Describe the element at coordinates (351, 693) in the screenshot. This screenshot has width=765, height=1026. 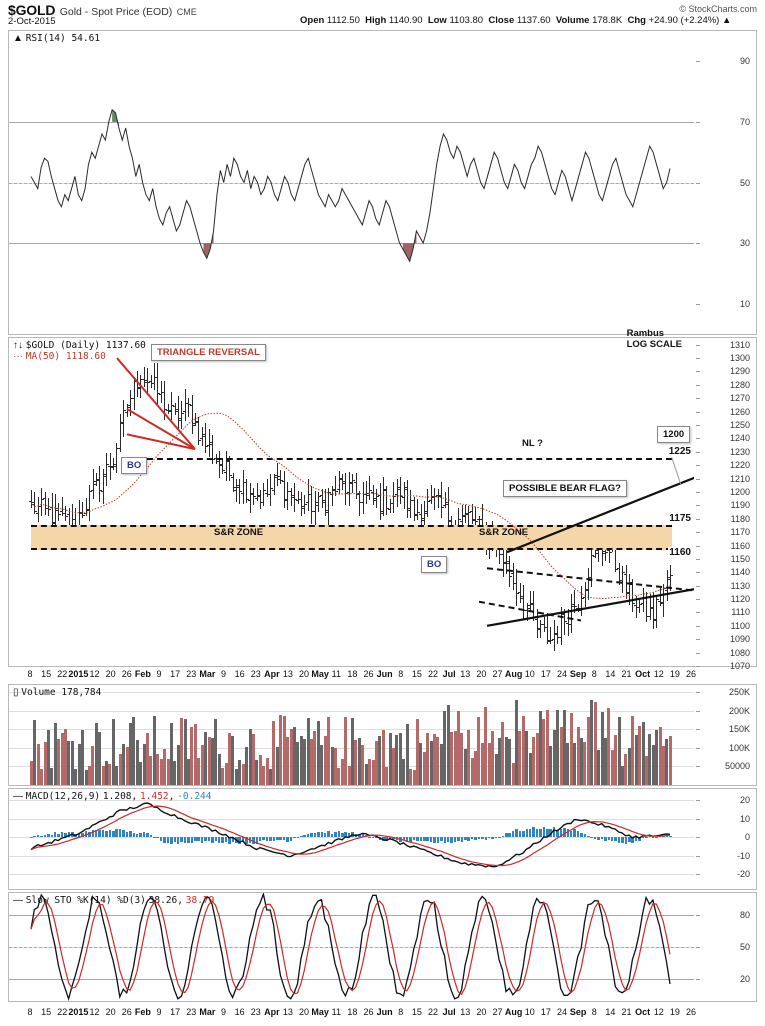
I see `volume-gridline` at that location.